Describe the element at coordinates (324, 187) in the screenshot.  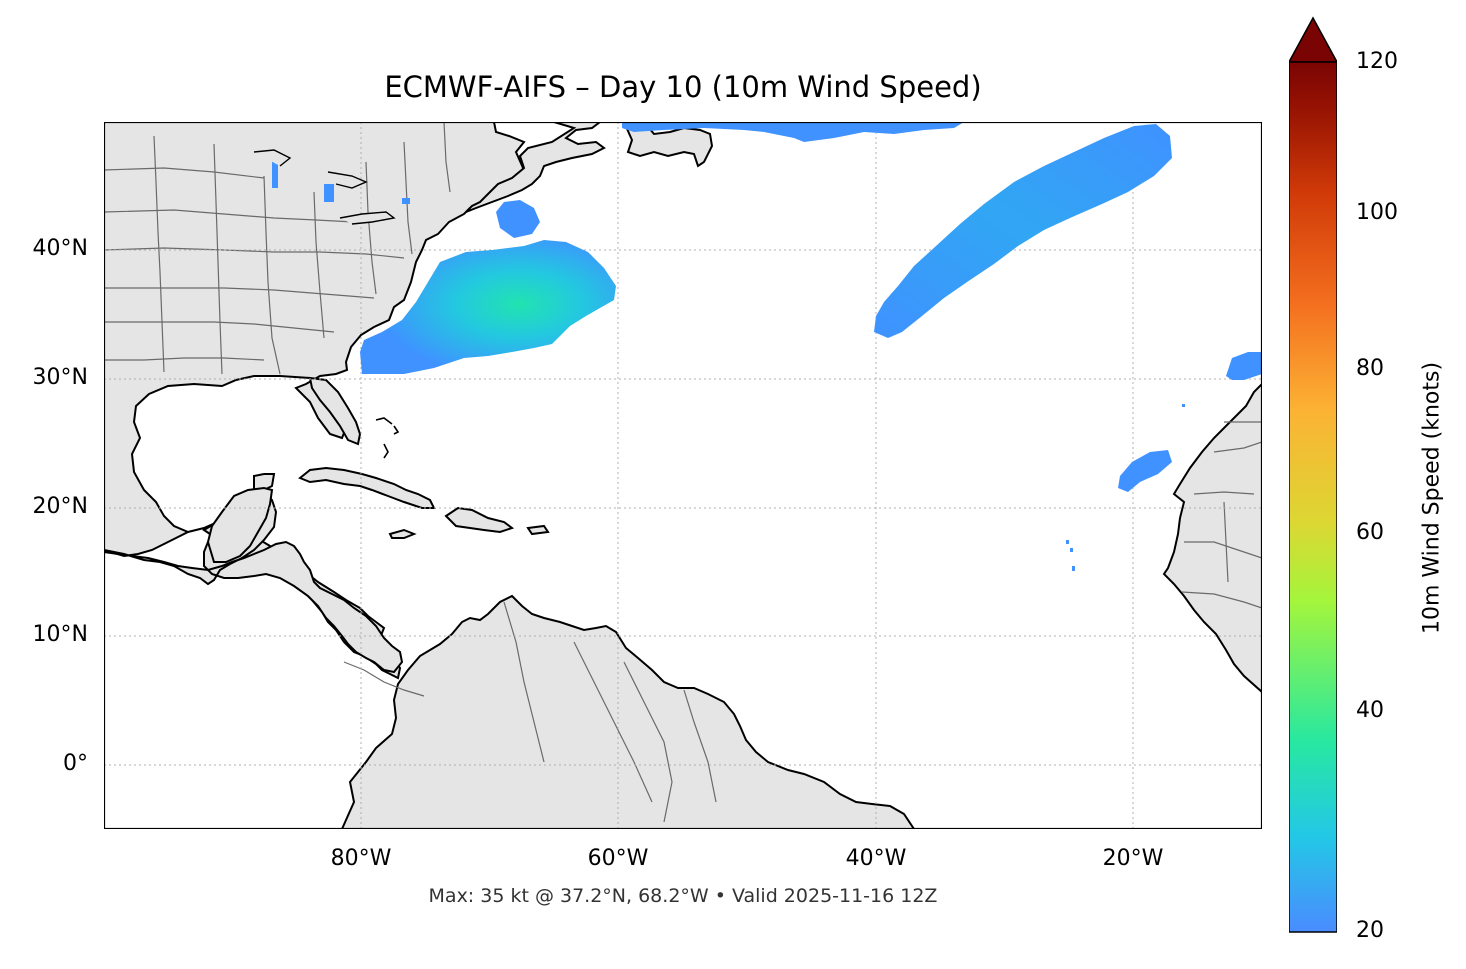
I see `great-lakes` at that location.